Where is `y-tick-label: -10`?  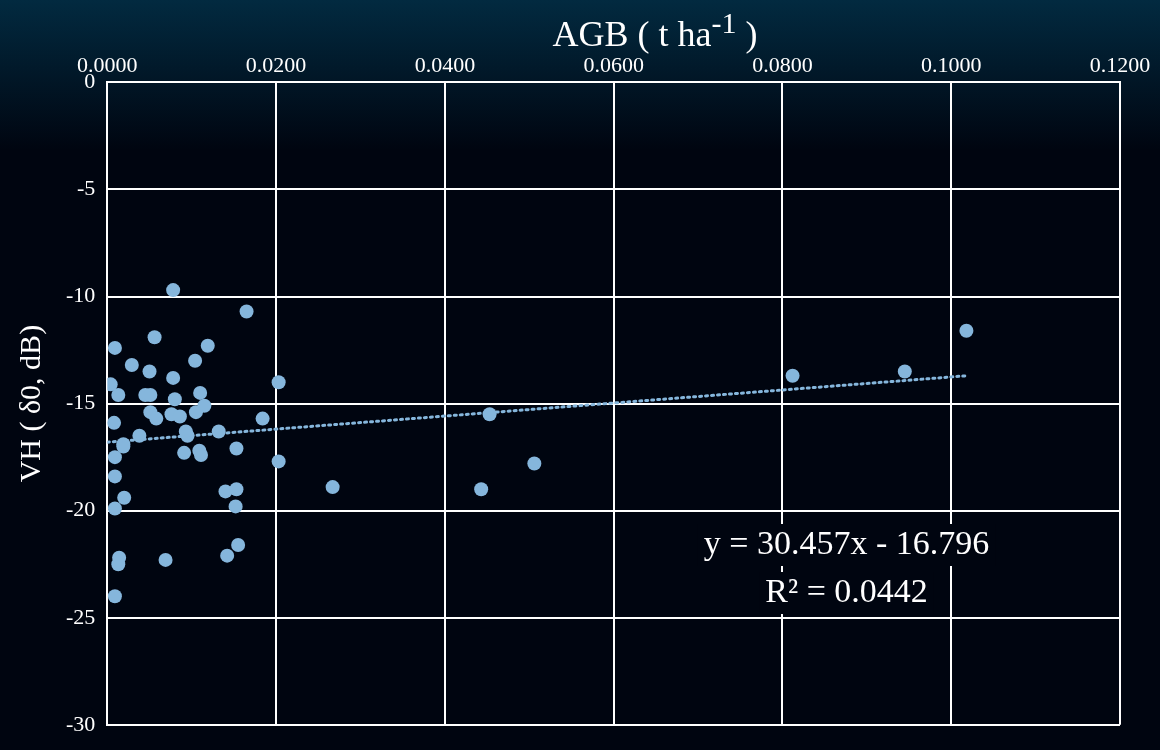
y-tick-label: -10 is located at coordinates (81, 295).